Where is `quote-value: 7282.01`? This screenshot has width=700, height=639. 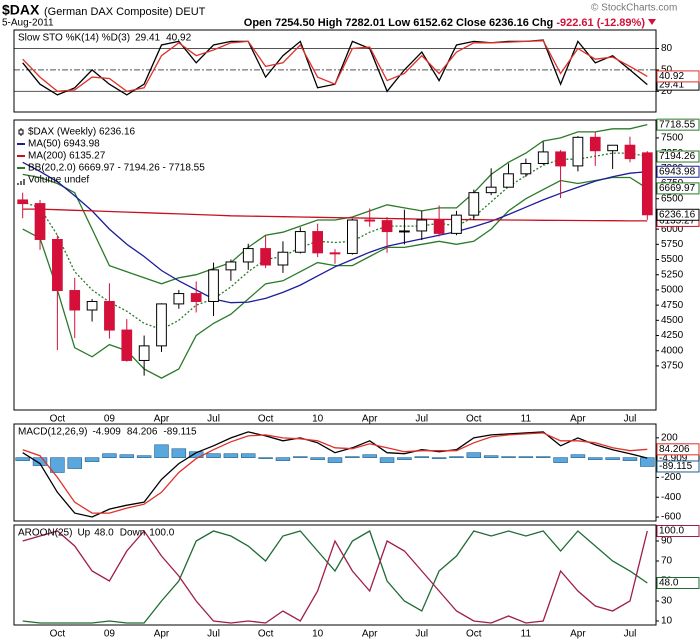
quote-value: 7282.01 is located at coordinates (365, 23).